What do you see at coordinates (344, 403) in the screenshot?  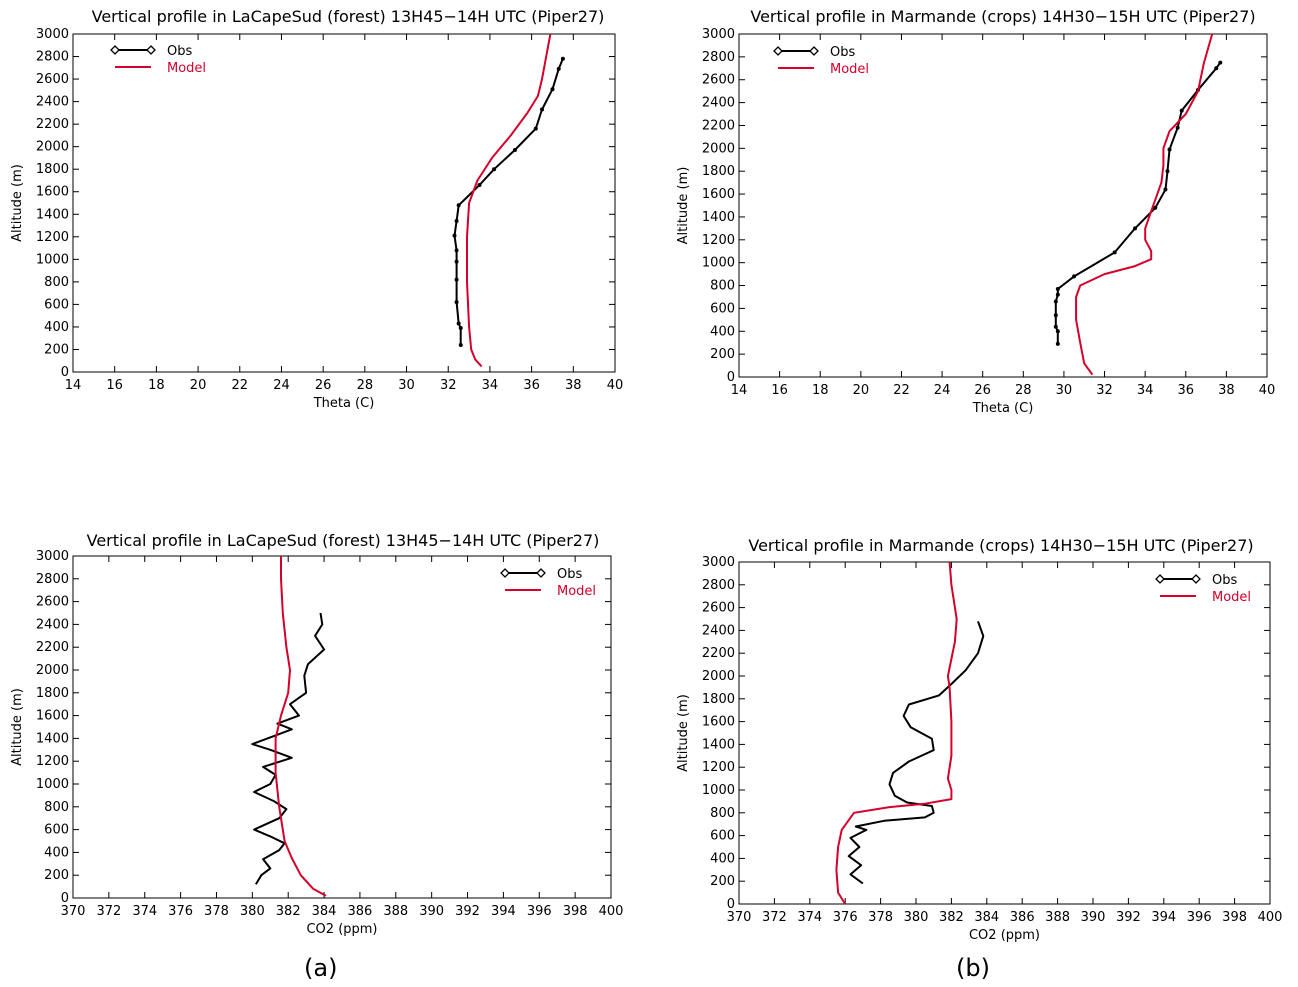 I see `x-axis-label: Theta (C)` at bounding box center [344, 403].